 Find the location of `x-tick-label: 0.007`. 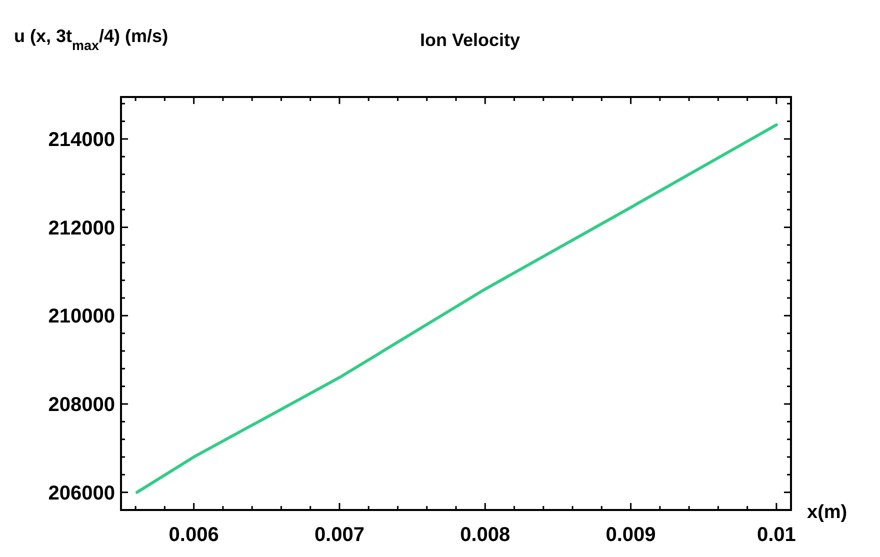

x-tick-label: 0.007 is located at coordinates (339, 535).